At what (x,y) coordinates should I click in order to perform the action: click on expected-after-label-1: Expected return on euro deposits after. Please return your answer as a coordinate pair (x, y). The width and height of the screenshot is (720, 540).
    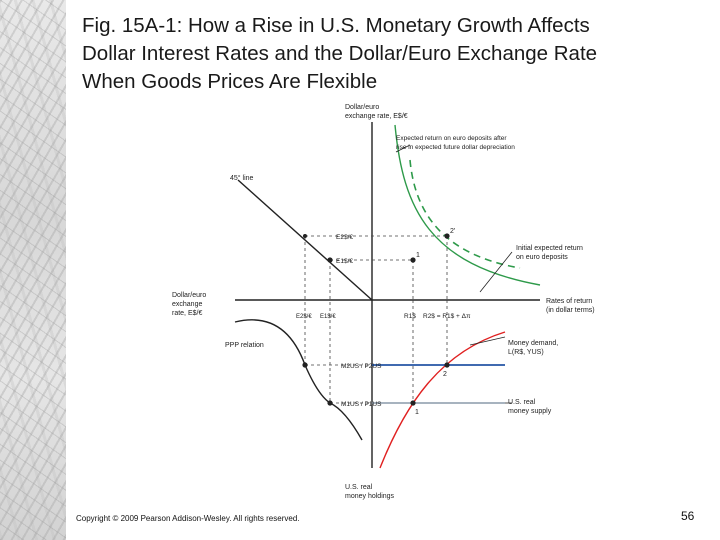
    Looking at the image, I should click on (451, 138).